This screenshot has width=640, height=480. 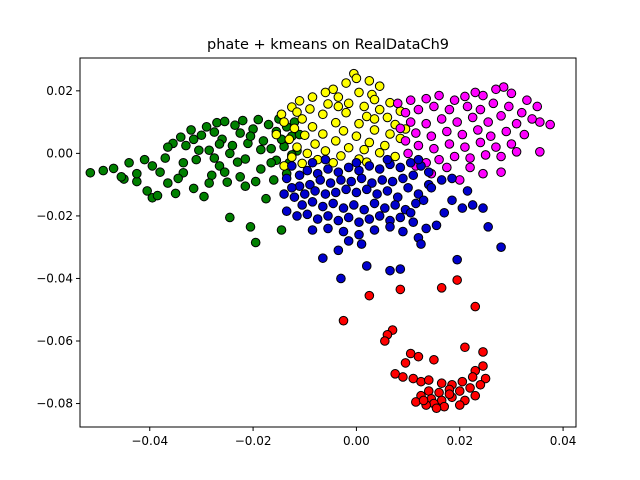 What do you see at coordinates (58, 247) in the screenshot?
I see `y-axis: 0.02 0.00 −0.02 −0.04 −0.06 −0.08` at bounding box center [58, 247].